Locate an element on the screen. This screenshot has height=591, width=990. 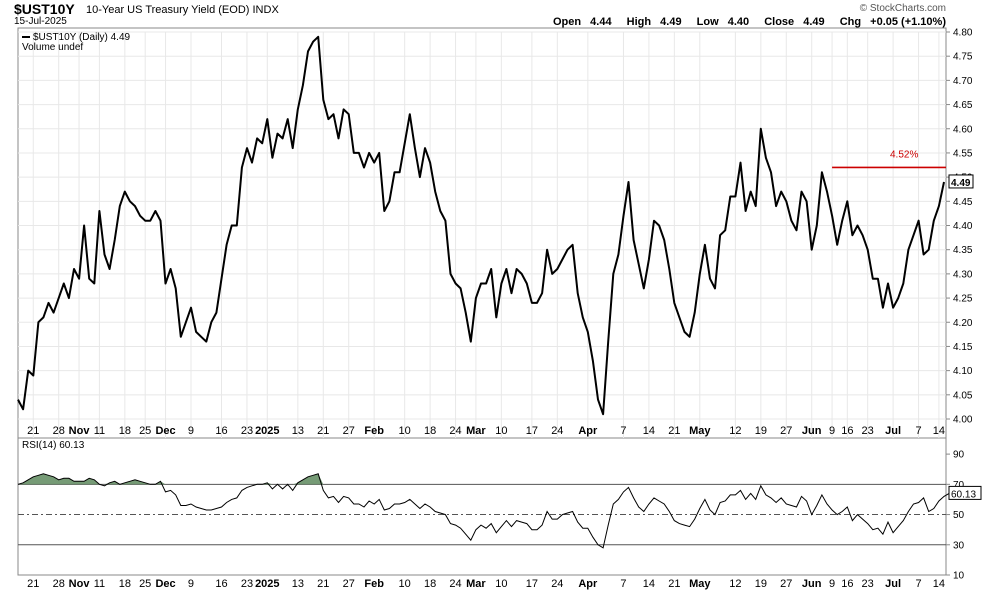
rsi-y-tick-label: 50 is located at coordinates (959, 515).